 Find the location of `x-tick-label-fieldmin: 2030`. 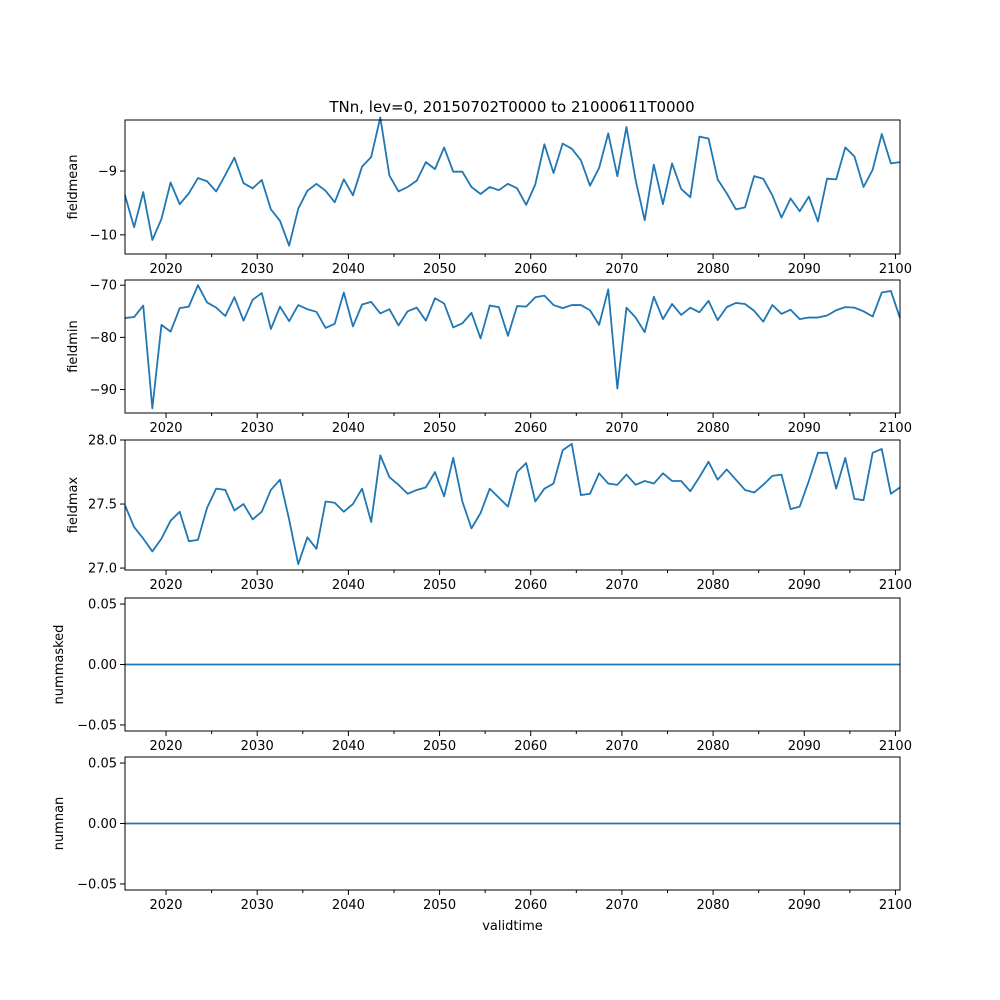

x-tick-label-fieldmin: 2030 is located at coordinates (257, 428).